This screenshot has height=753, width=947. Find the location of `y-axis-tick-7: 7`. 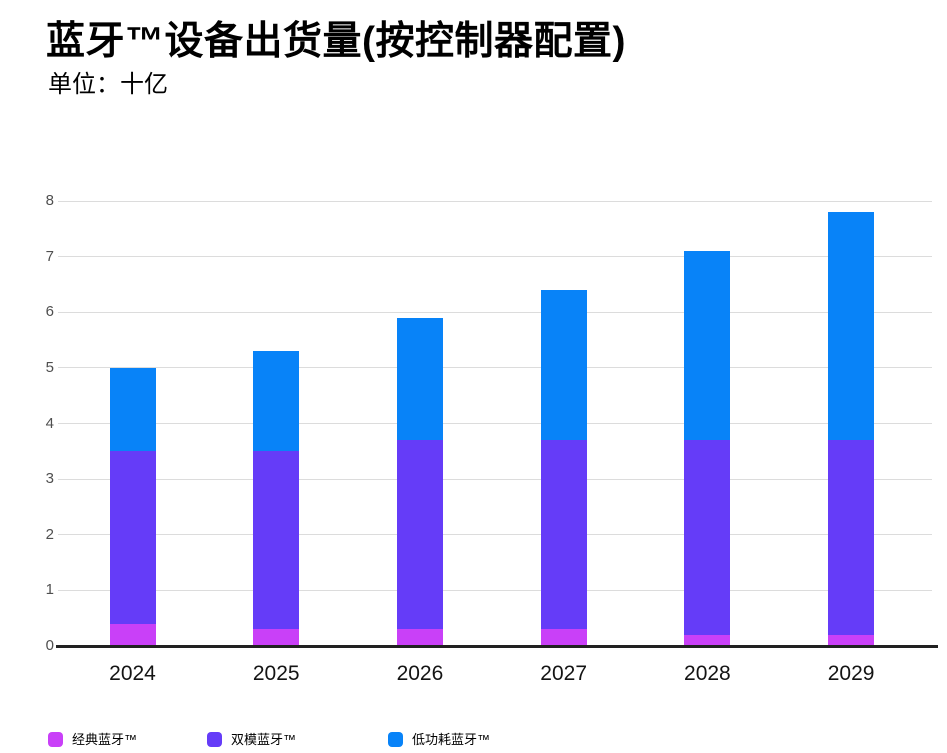

y-axis-tick-7: 7 is located at coordinates (49, 256).